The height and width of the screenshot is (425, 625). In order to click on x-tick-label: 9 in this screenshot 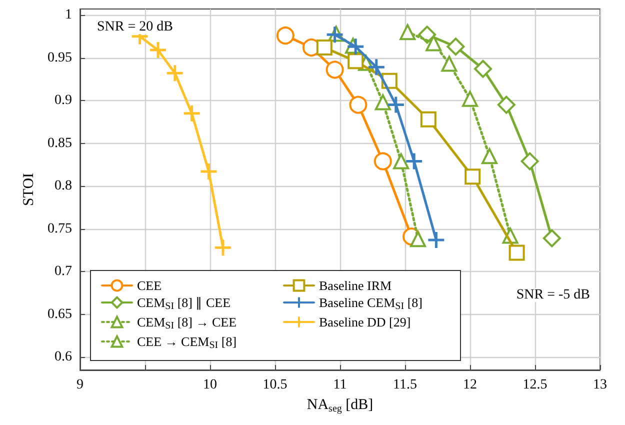, I will do `click(80, 385)`.